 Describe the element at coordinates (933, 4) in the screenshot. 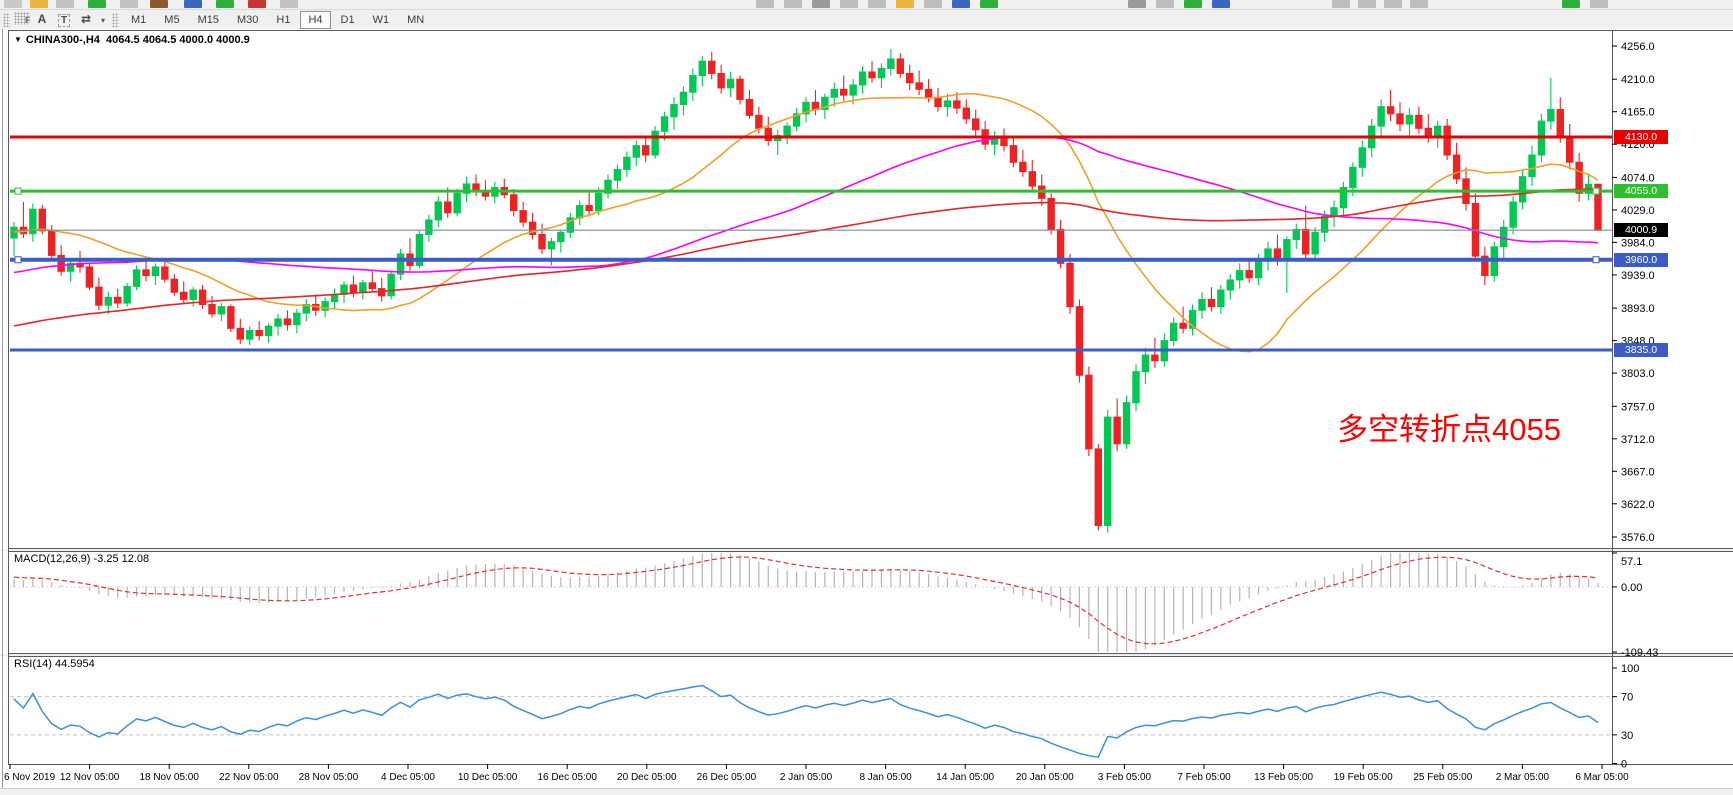

I see `indicators-icon` at that location.